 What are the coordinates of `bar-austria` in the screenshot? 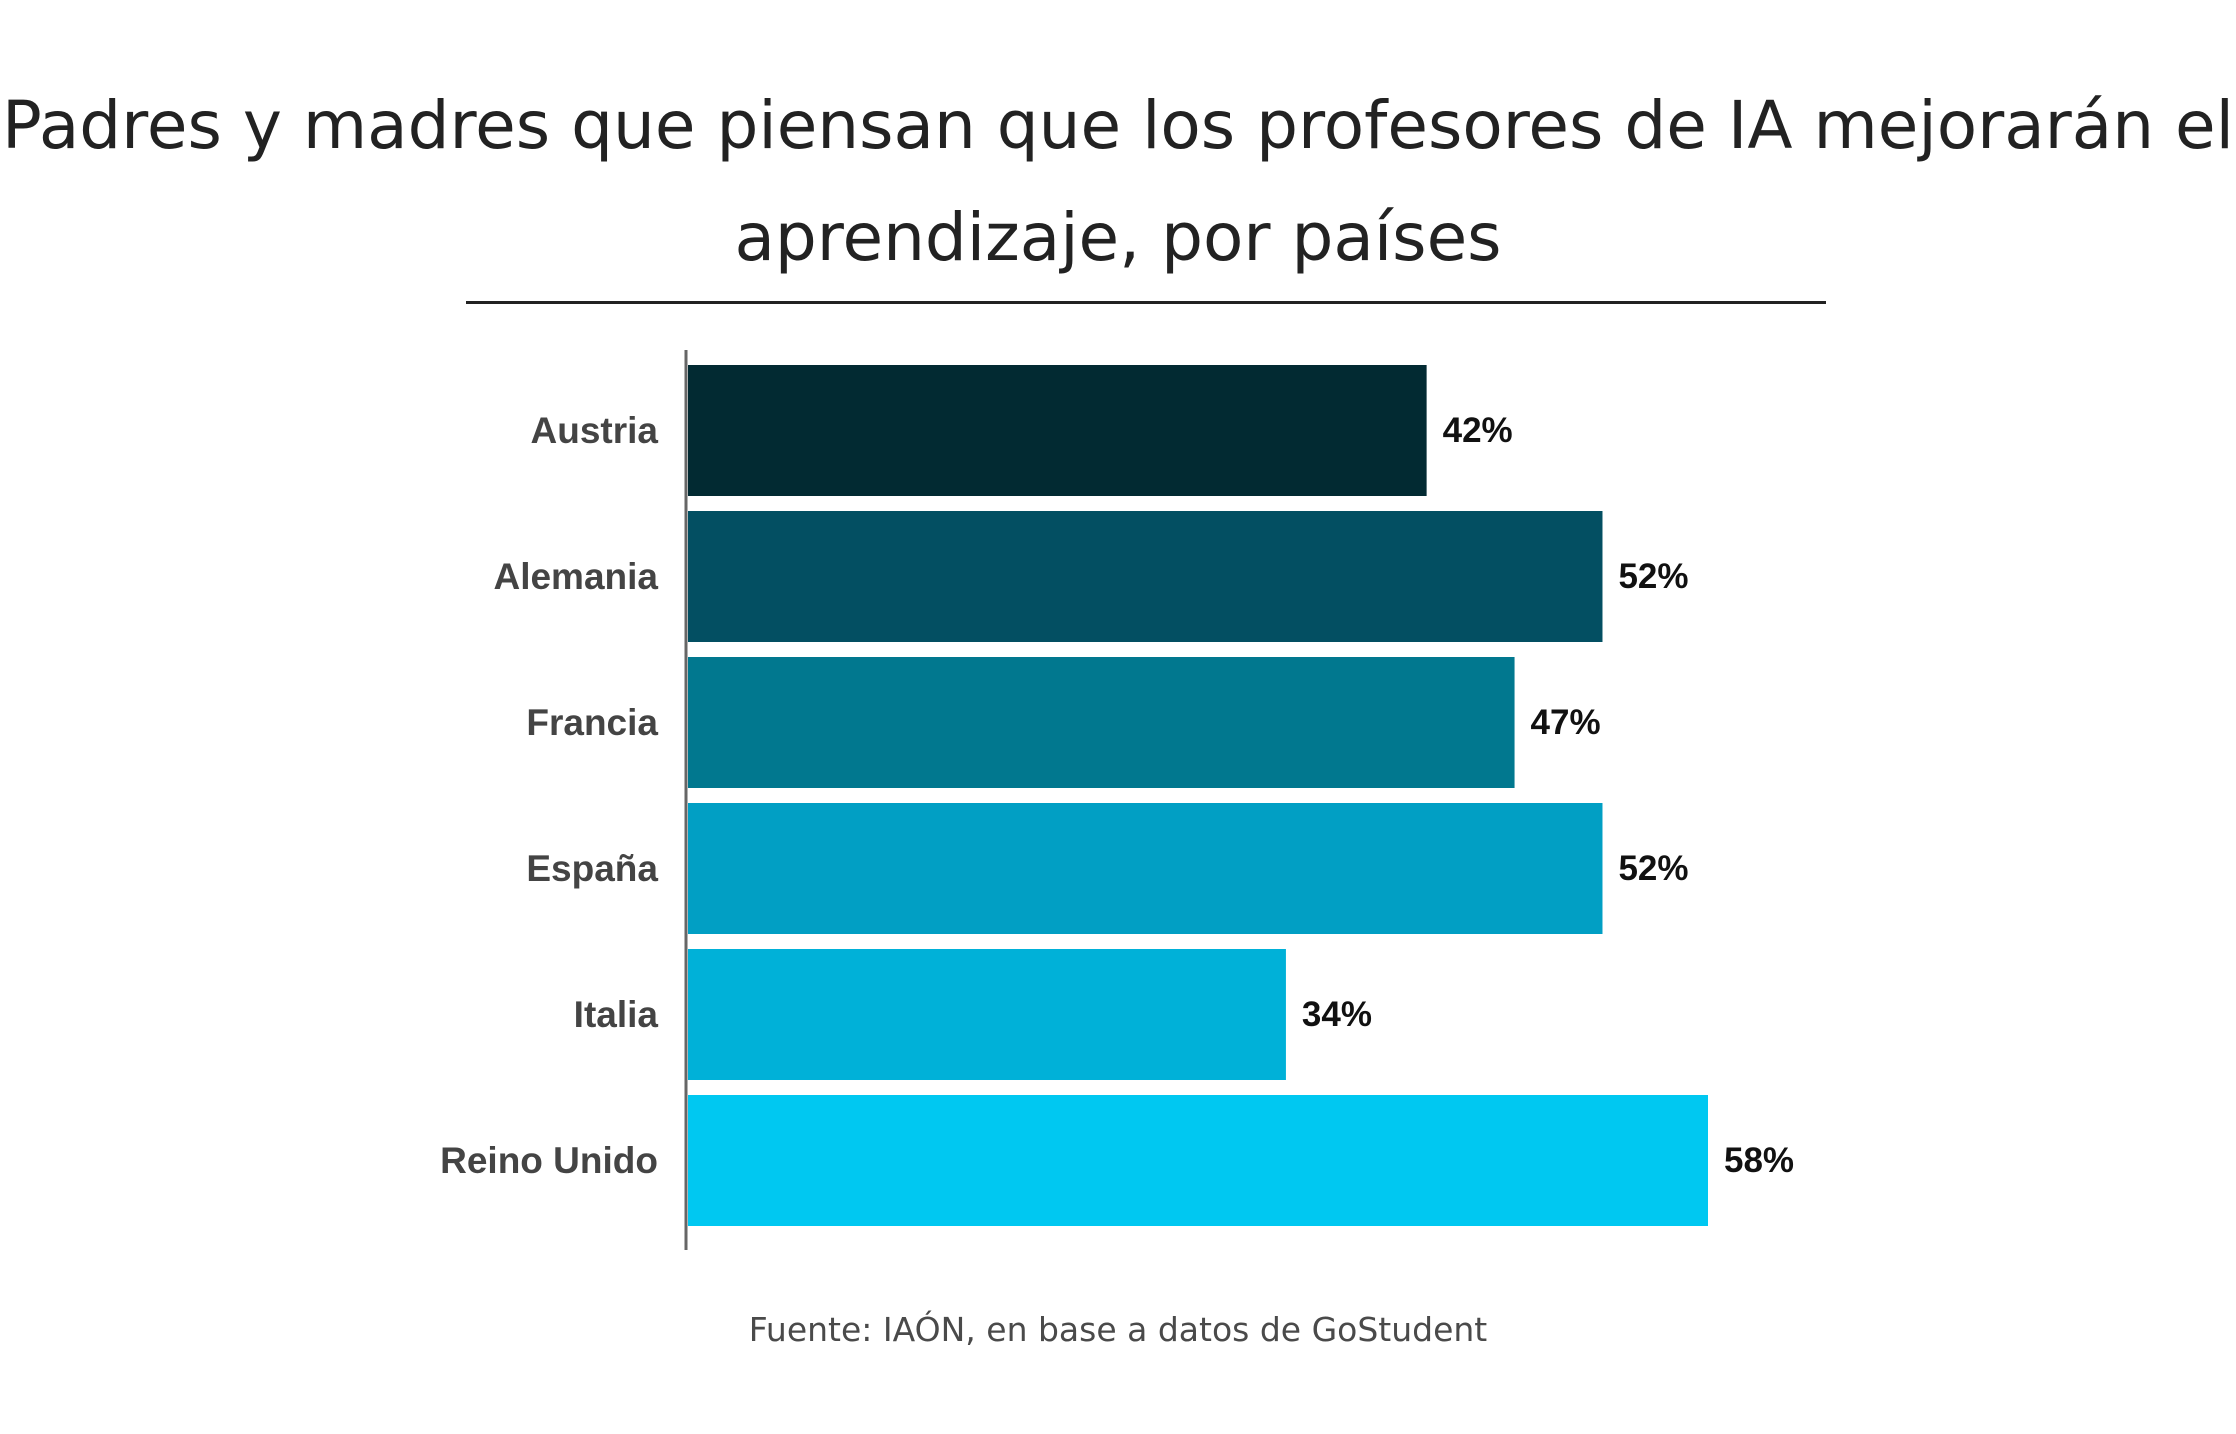 It's located at (1057, 430).